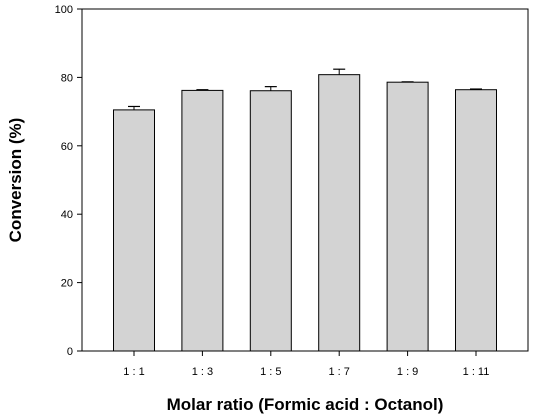 The width and height of the screenshot is (550, 418). Describe the element at coordinates (305, 404) in the screenshot. I see `x-axis-title: Molar ratio (Formic acid : Octanol)` at that location.